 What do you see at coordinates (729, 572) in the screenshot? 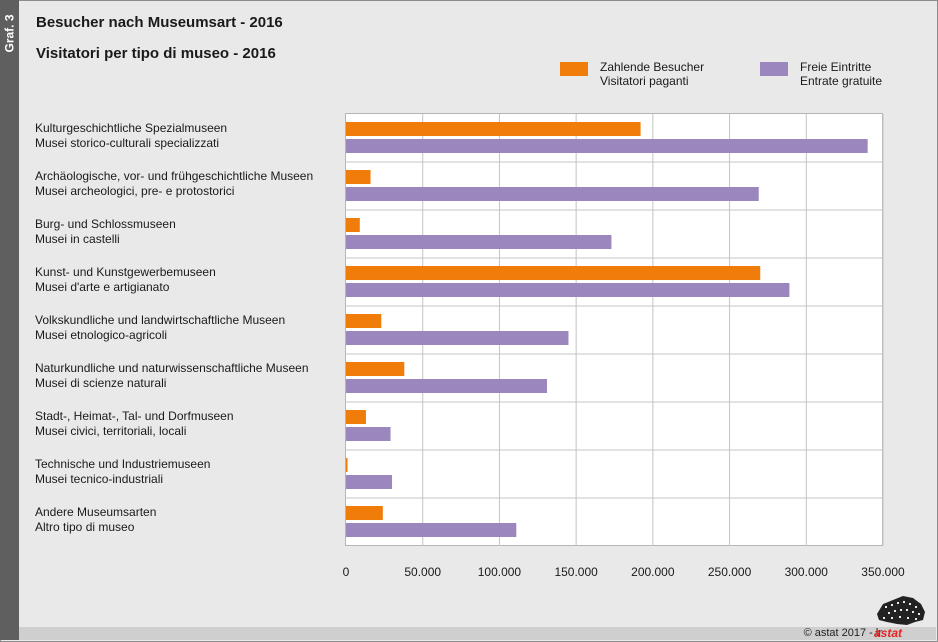
I see `x-tick-label: 250.000` at bounding box center [729, 572].